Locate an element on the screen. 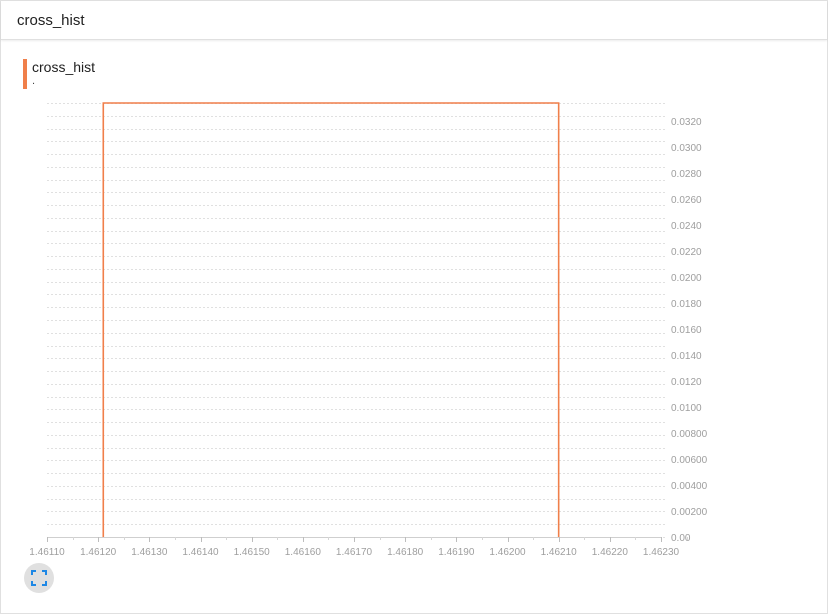 This screenshot has width=828, height=614. fullscreen-icon is located at coordinates (39, 578).